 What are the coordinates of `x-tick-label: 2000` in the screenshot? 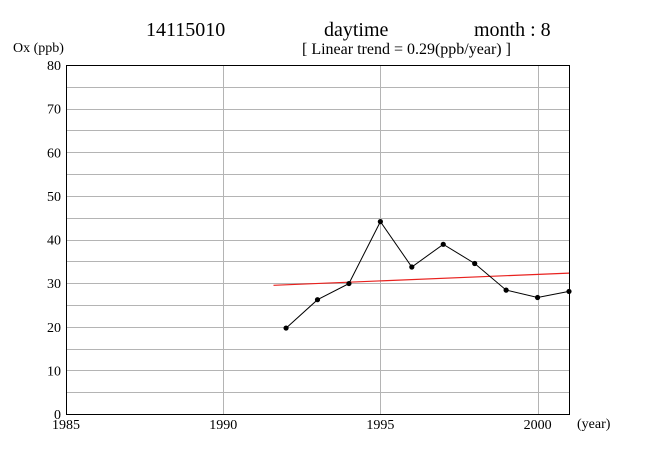 It's located at (538, 425).